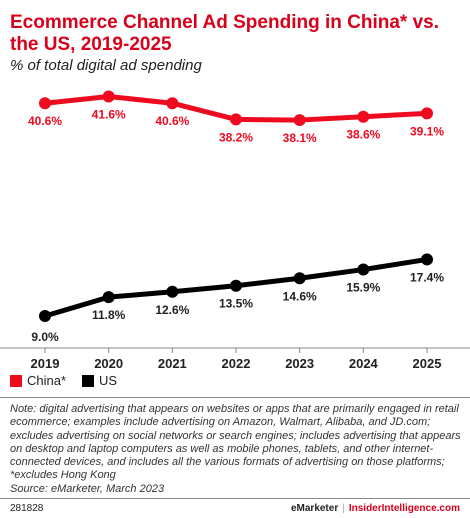 The width and height of the screenshot is (470, 518). I want to click on legend-item-china: China*, so click(38, 380).